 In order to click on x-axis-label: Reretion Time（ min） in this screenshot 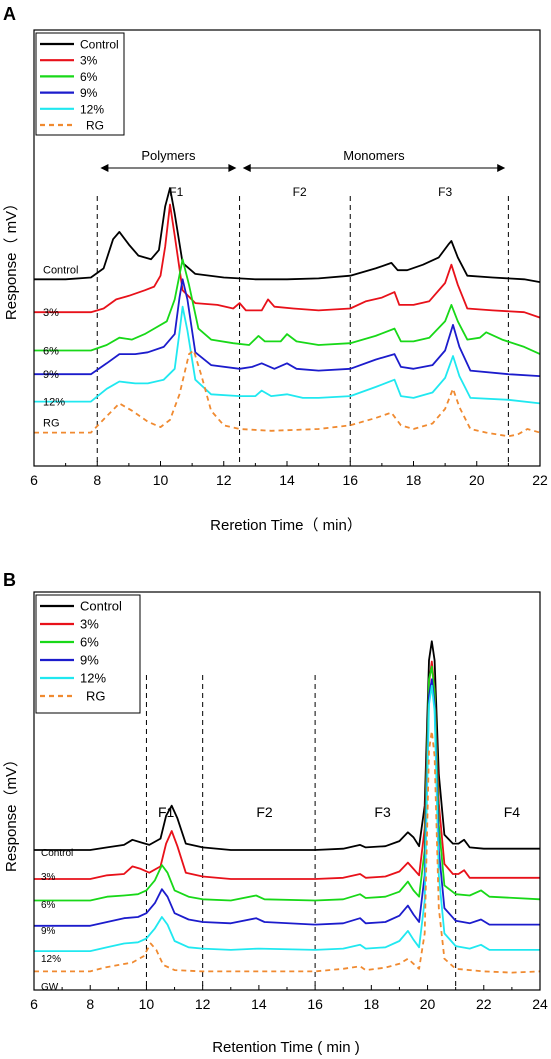, I will do `click(286, 525)`.